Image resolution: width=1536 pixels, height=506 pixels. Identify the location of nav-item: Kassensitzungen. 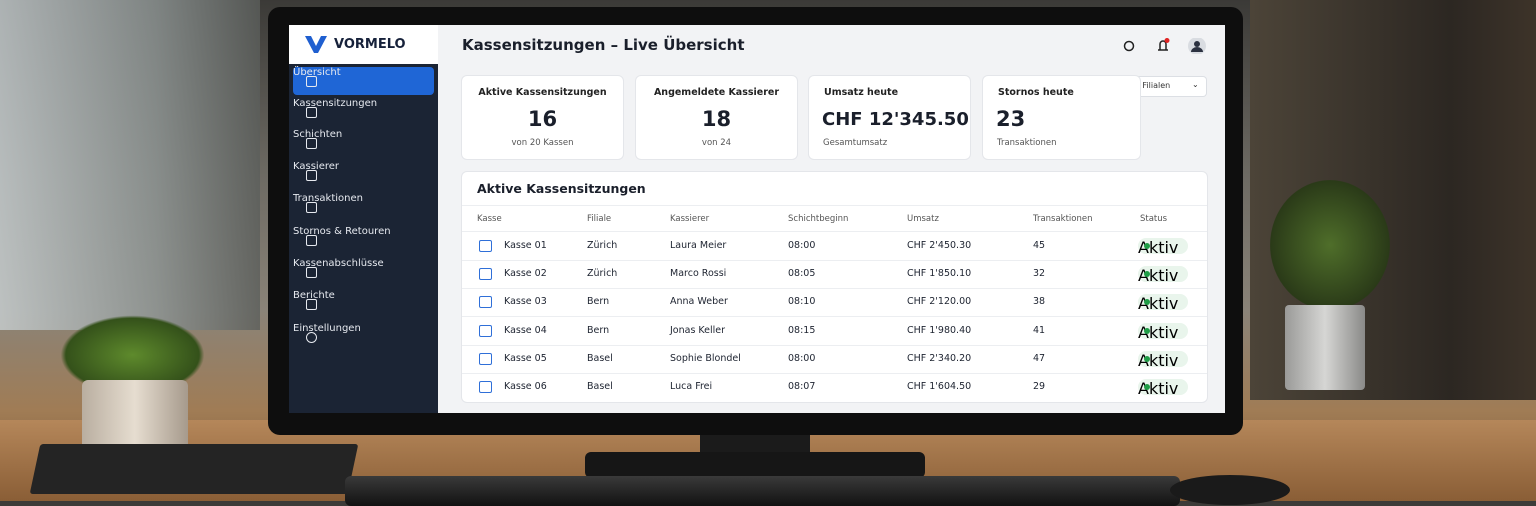
(363, 112).